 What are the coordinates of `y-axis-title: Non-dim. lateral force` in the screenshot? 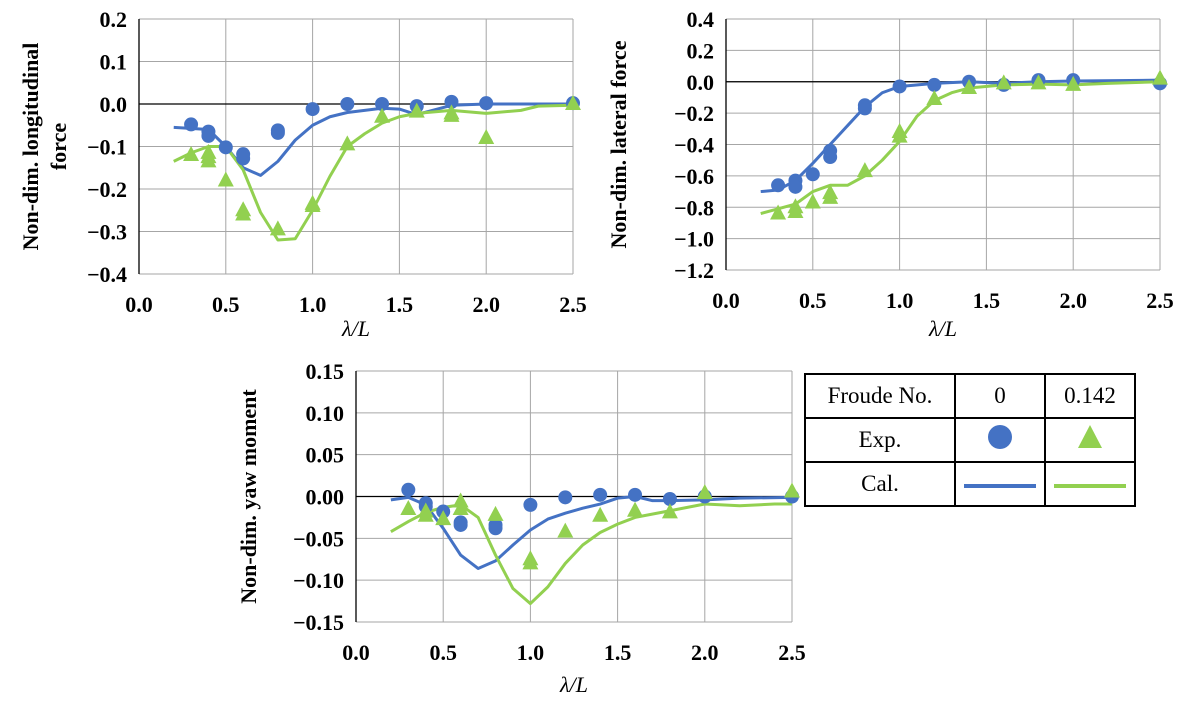 It's located at (618, 144).